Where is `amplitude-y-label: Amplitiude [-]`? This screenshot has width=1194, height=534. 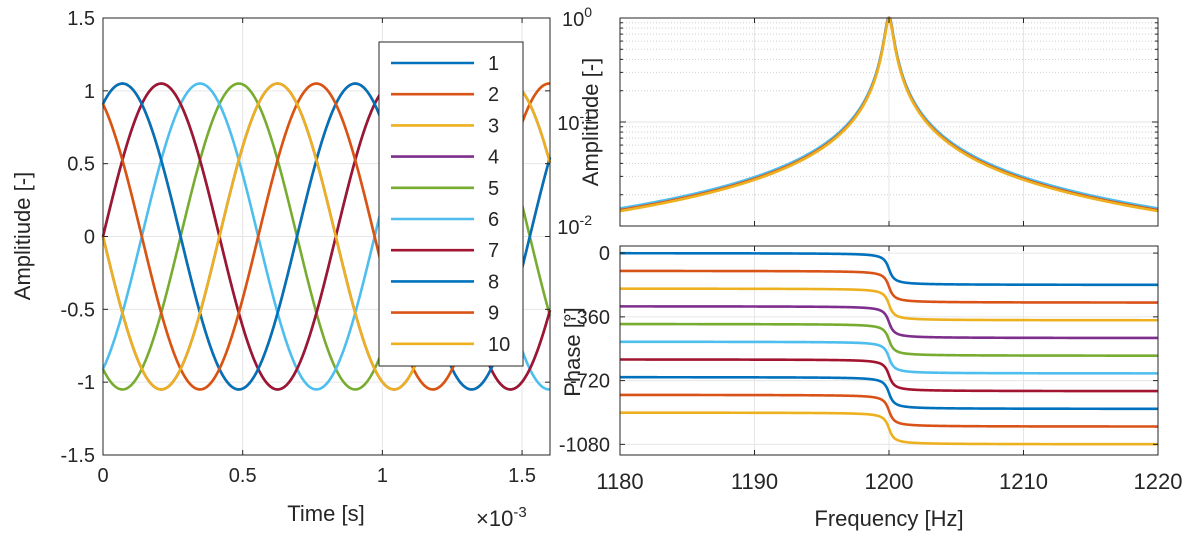
amplitude-y-label: Amplitiude [-] is located at coordinates (590, 122).